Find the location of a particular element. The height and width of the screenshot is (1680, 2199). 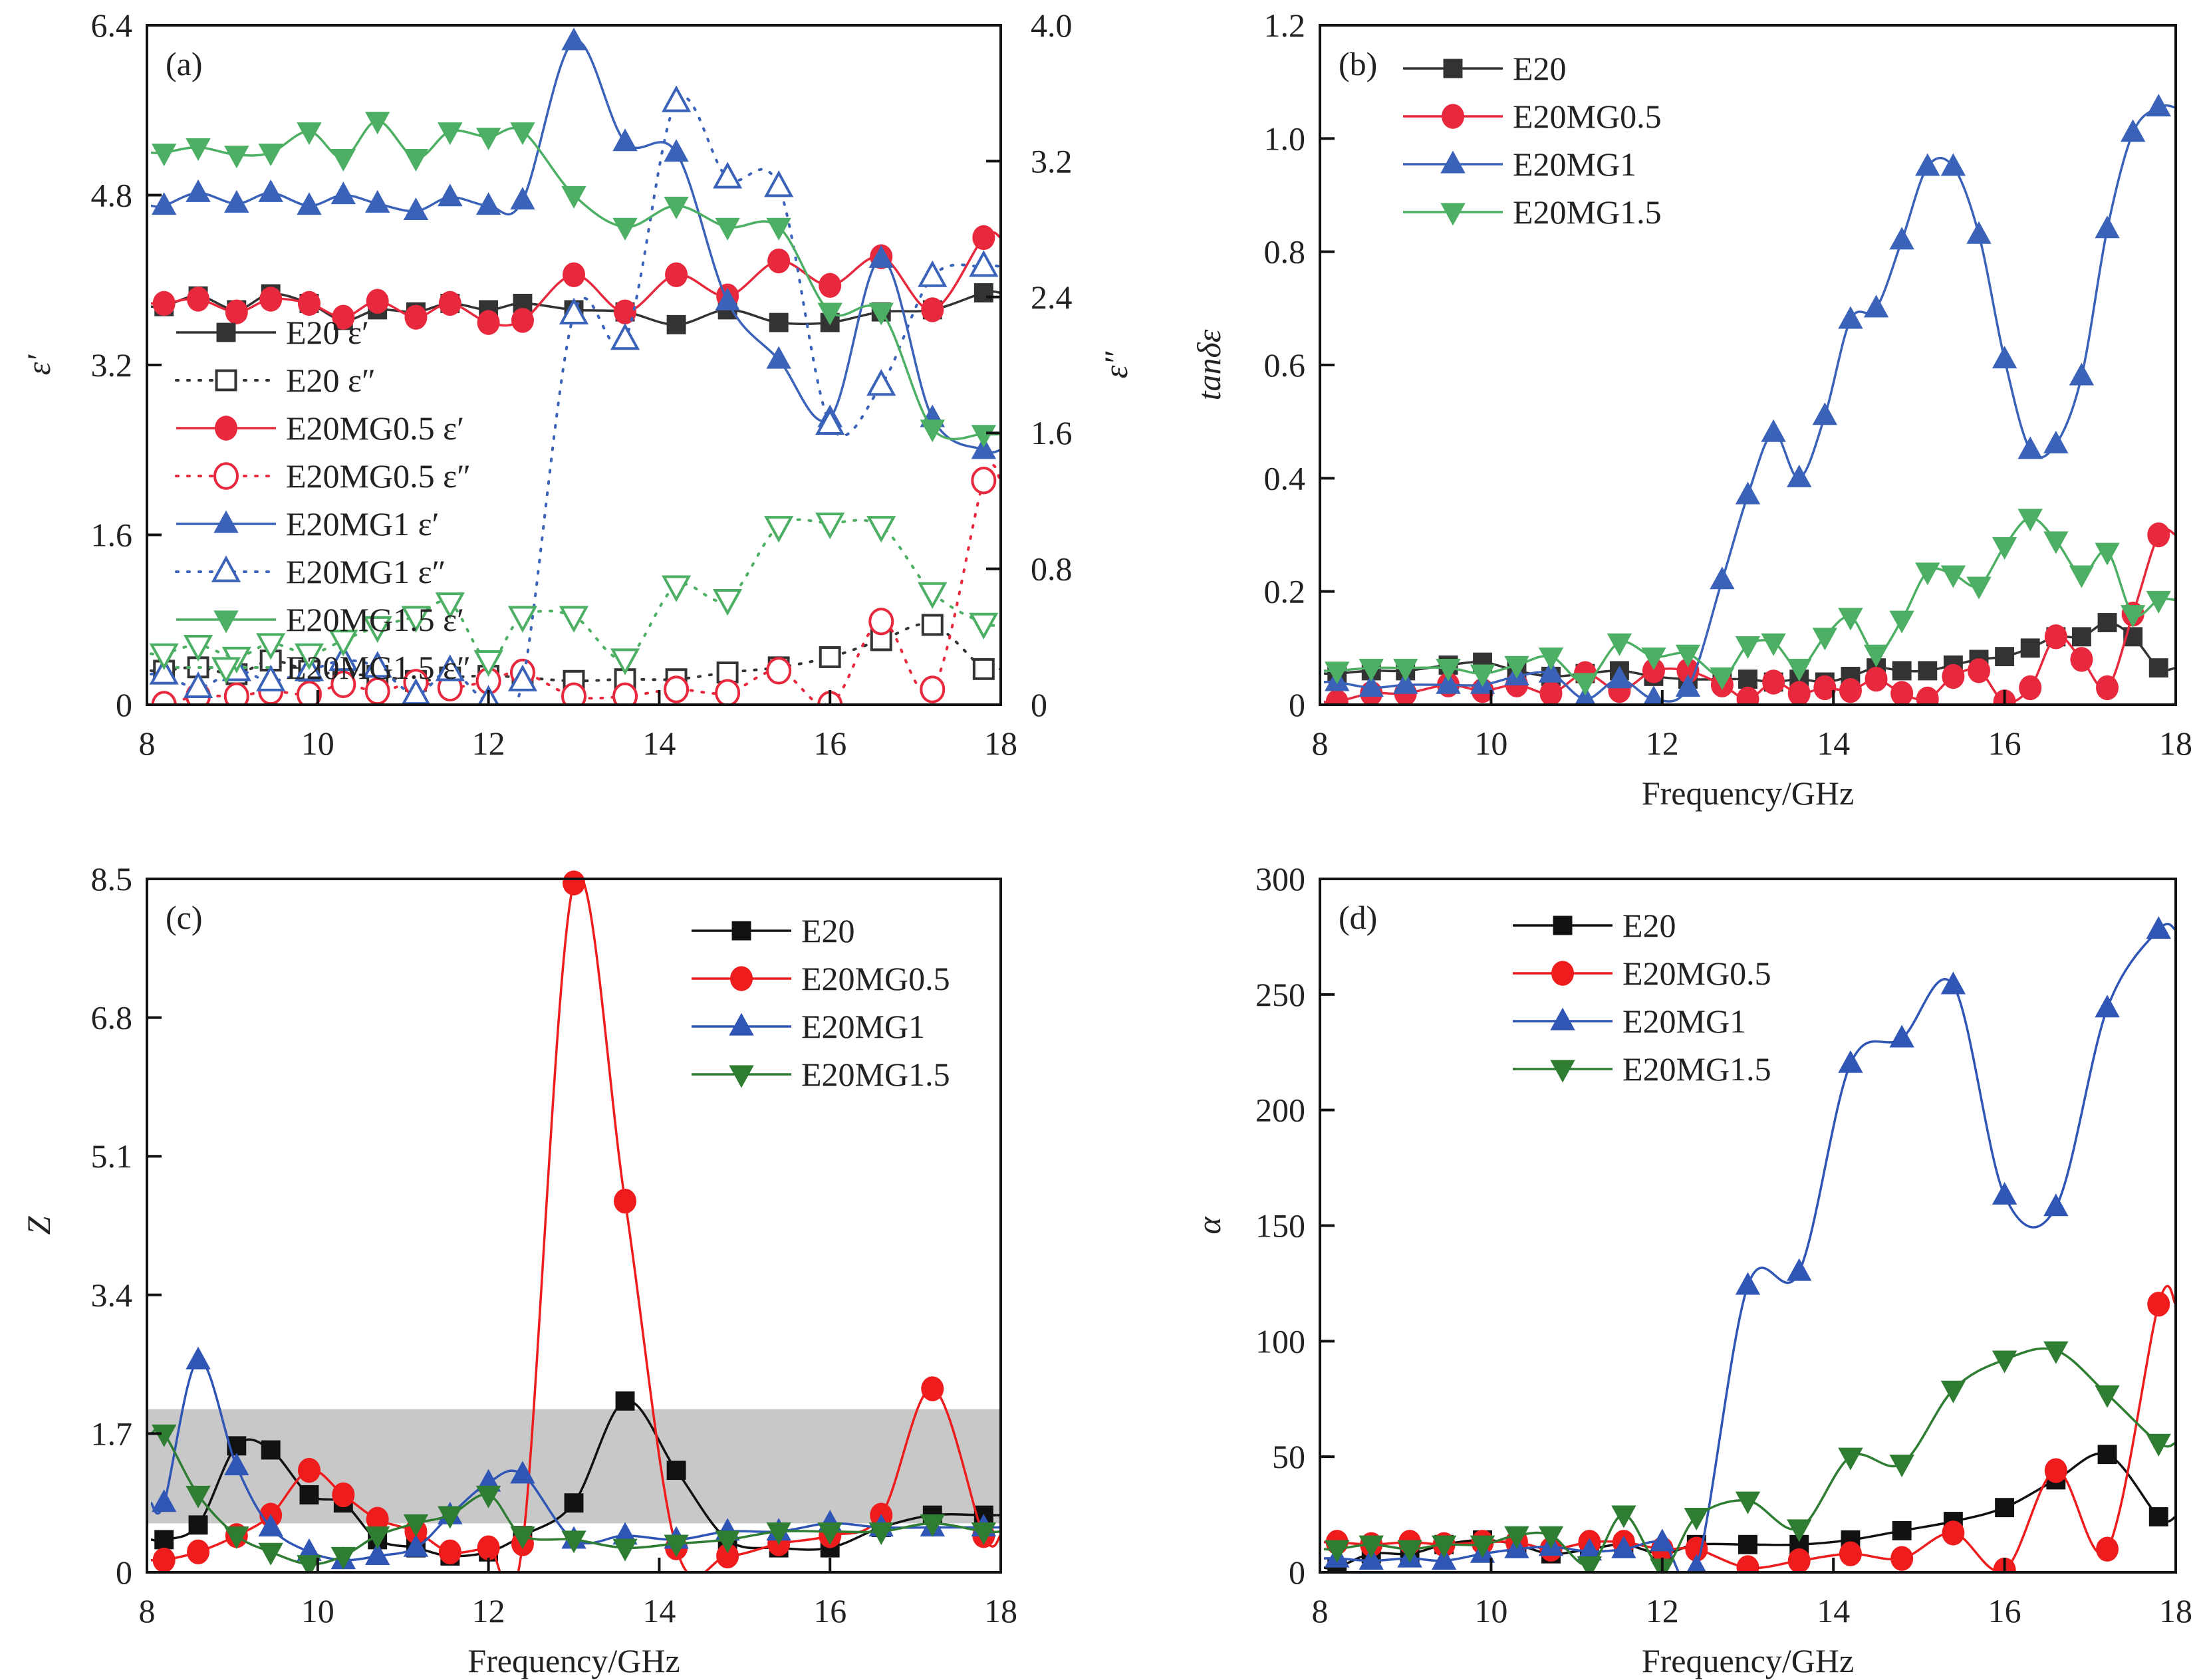

y-tick-label: 6.4 is located at coordinates (112, 25).